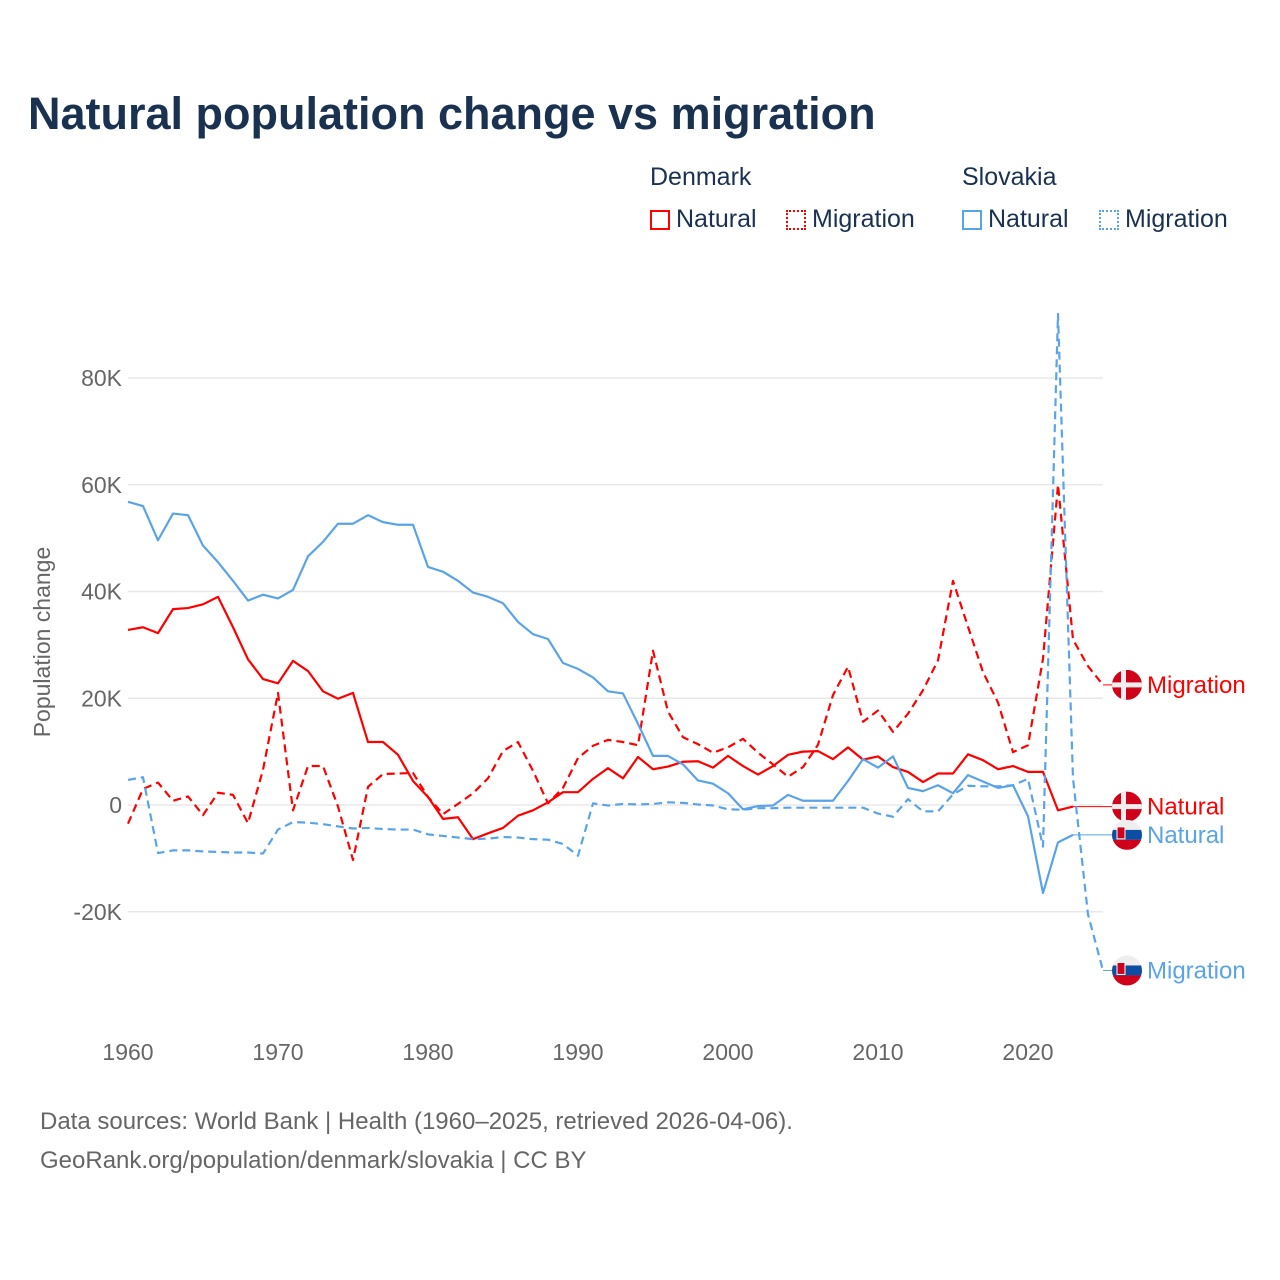  I want to click on y-tick-label: 40K, so click(102, 592).